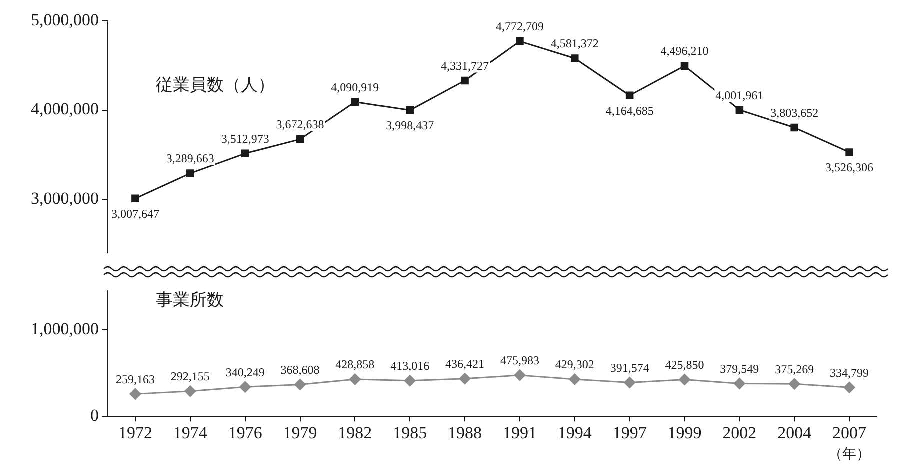 Image resolution: width=907 pixels, height=470 pixels. What do you see at coordinates (850, 373) in the screenshot?
I see `data-label: 334,799` at bounding box center [850, 373].